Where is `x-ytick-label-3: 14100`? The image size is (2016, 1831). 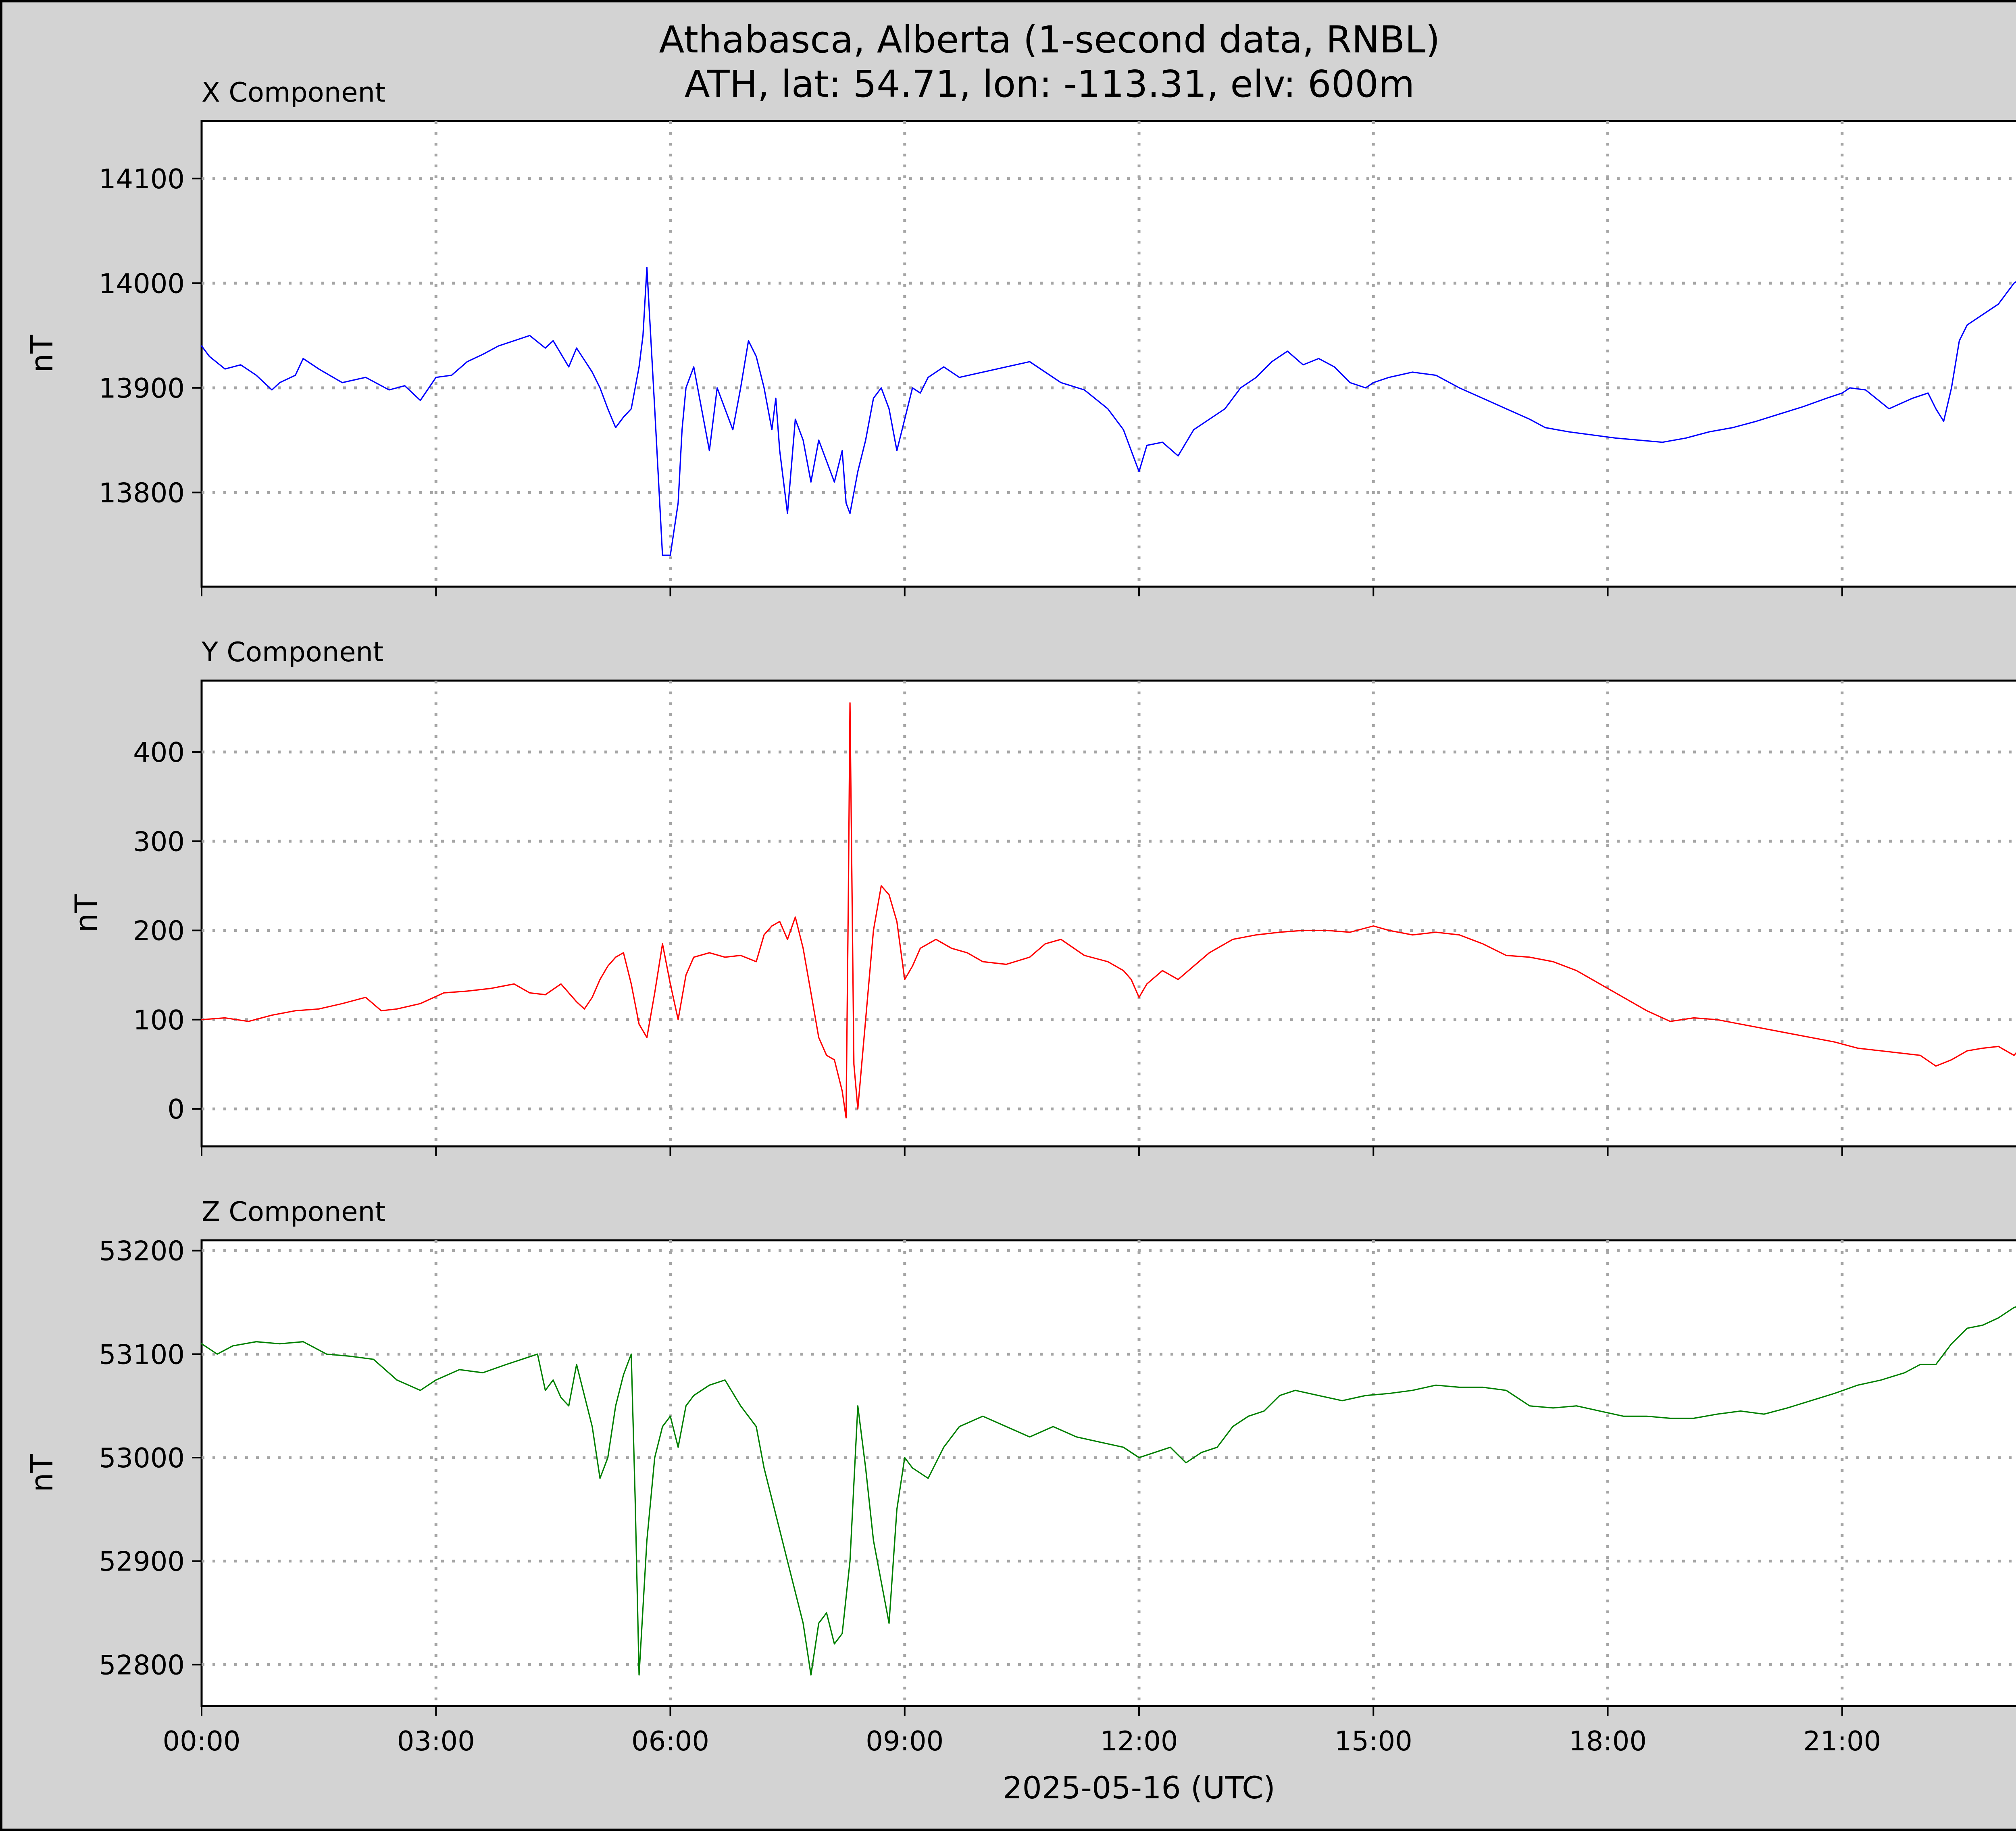 x-ytick-label-3: 14100 is located at coordinates (142, 179).